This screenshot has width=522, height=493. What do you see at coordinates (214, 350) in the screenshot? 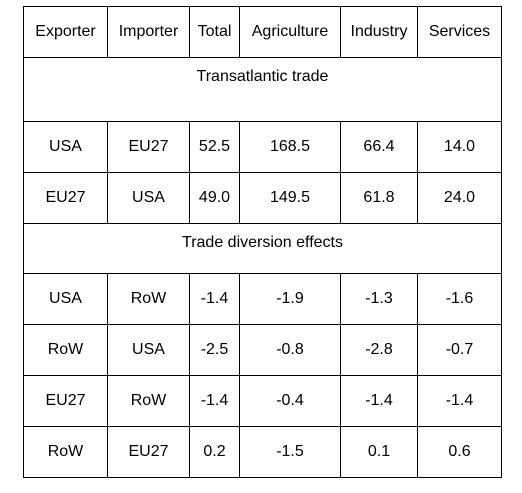
I see `cell-total: -2.5` at bounding box center [214, 350].